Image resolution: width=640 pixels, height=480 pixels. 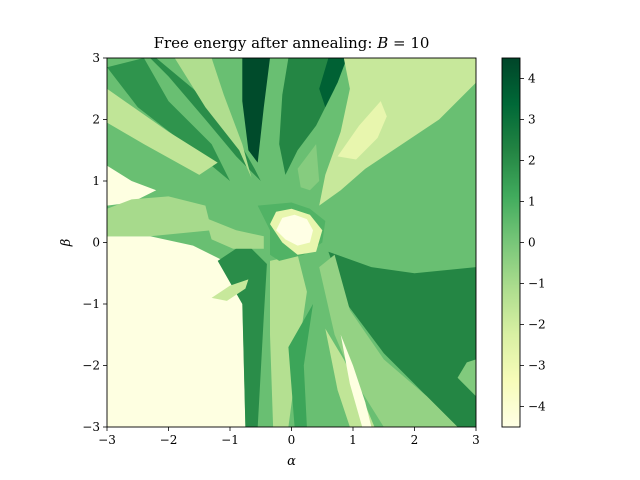 What do you see at coordinates (537, 325) in the screenshot?
I see `colorbar-tick-label: −2` at bounding box center [537, 325].